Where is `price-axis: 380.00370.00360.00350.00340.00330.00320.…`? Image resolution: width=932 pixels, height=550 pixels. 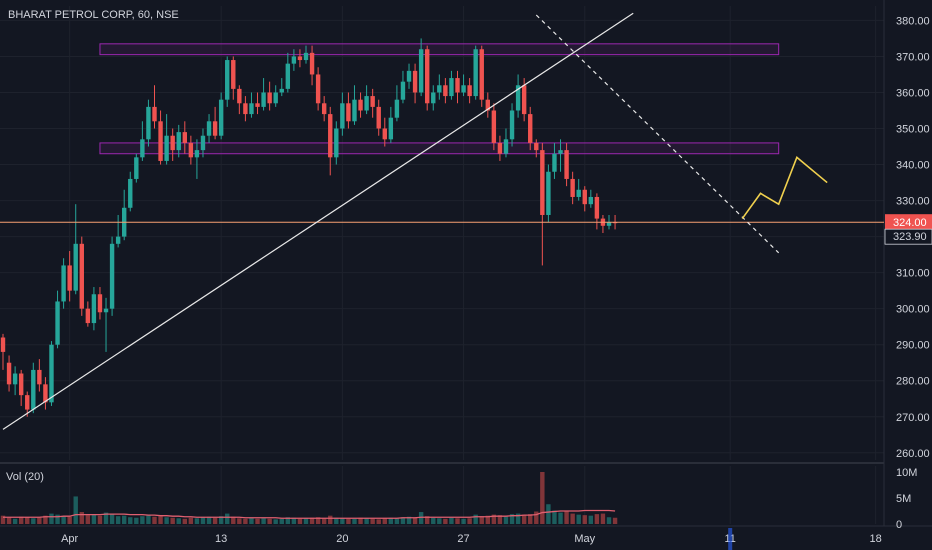 price-axis: 380.00370.00360.00350.00340.00330.00320.… is located at coordinates (908, 273).